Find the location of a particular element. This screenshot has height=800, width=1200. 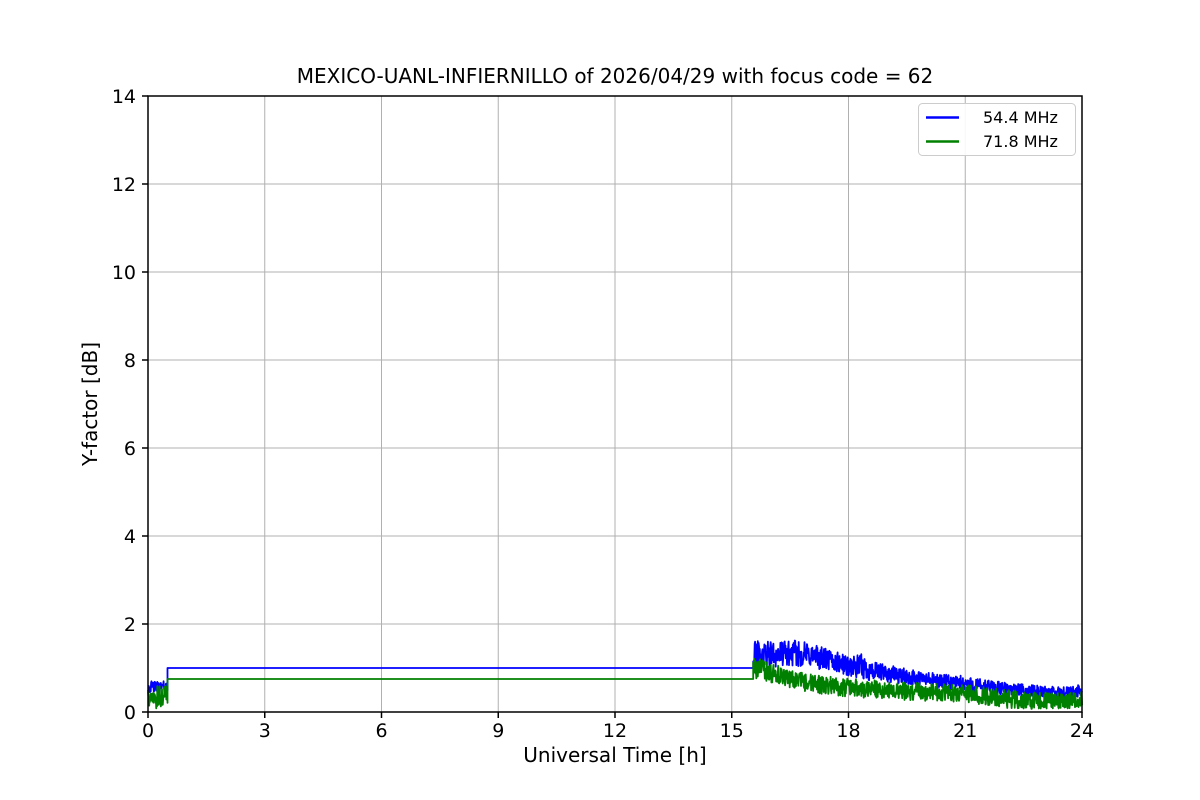

x-tick-12: 12 is located at coordinates (615, 731).